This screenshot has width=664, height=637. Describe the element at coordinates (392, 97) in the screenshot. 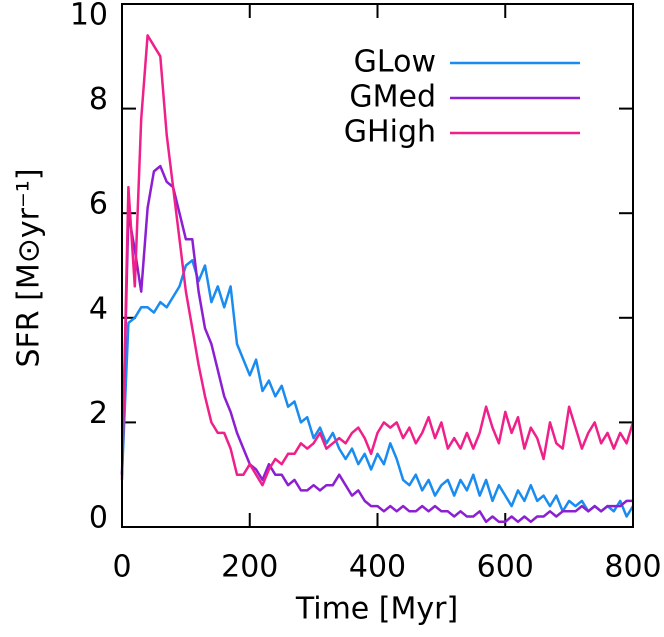

I see `legend-label: GMed` at that location.